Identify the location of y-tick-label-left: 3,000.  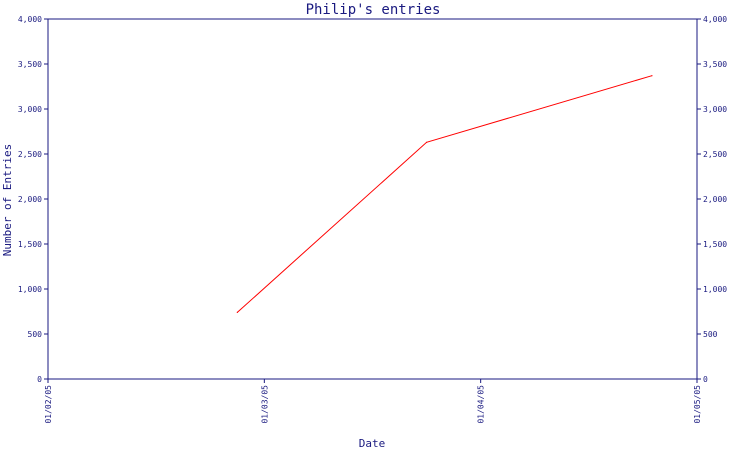
(30, 109).